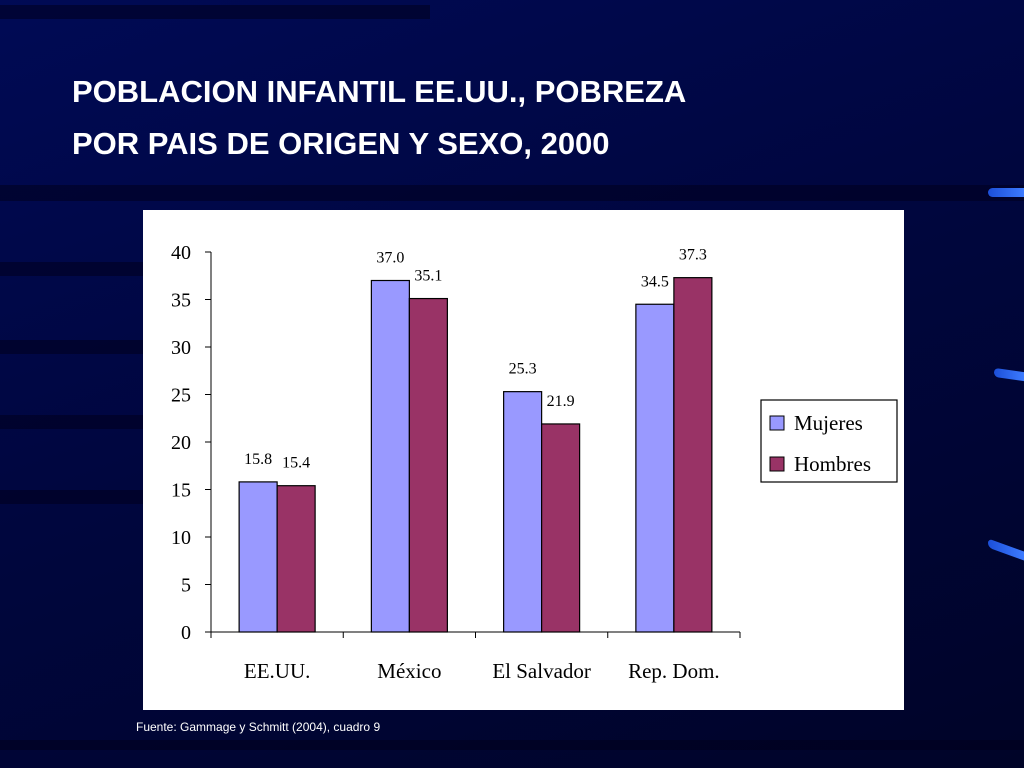  I want to click on x-tick-label: EE.UU., so click(277, 671).